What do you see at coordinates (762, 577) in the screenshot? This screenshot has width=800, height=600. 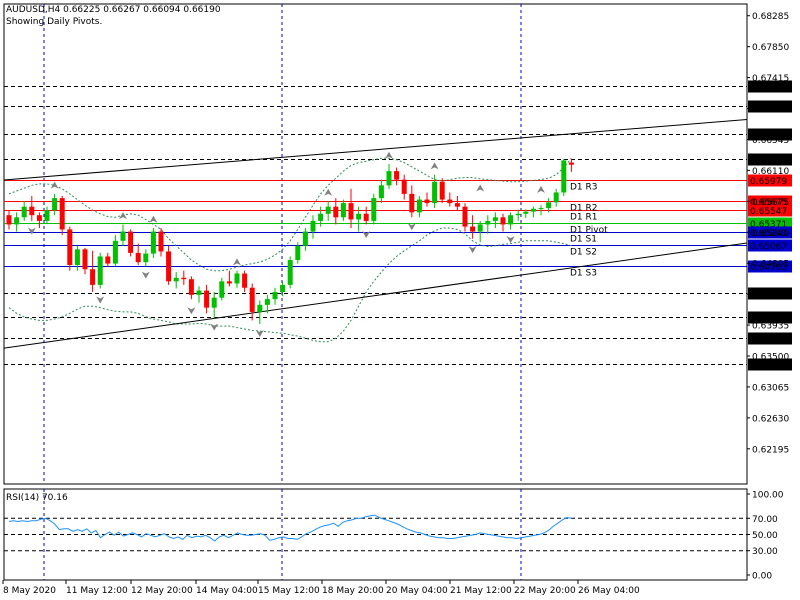 I see `rsi-tick-label: 0.00` at bounding box center [762, 577].